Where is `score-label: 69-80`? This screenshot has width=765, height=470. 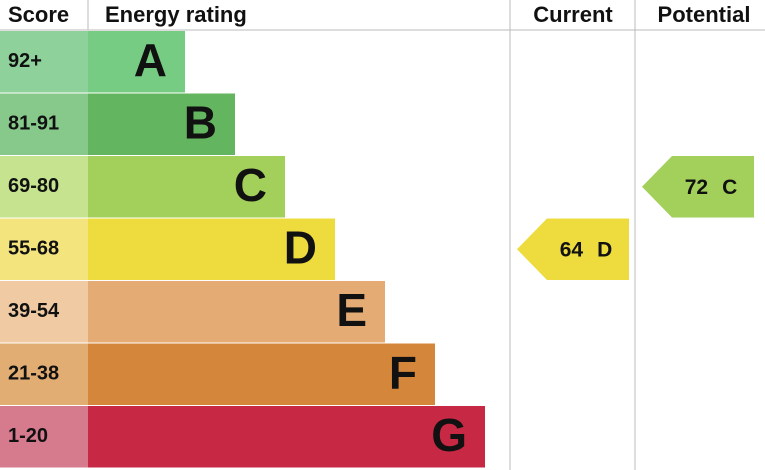 score-label: 69-80 is located at coordinates (33, 186).